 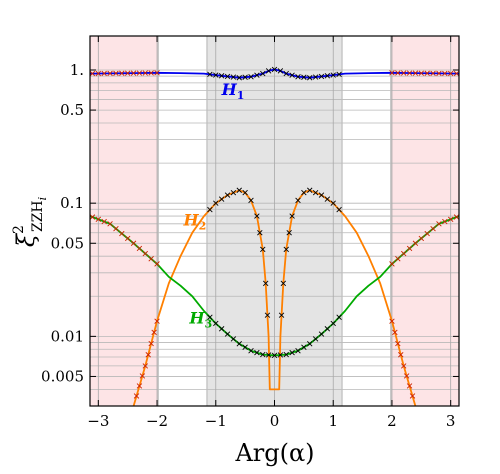 What do you see at coordinates (116, 73) in the screenshot?
I see `marker-h1-4-b` at bounding box center [116, 73].